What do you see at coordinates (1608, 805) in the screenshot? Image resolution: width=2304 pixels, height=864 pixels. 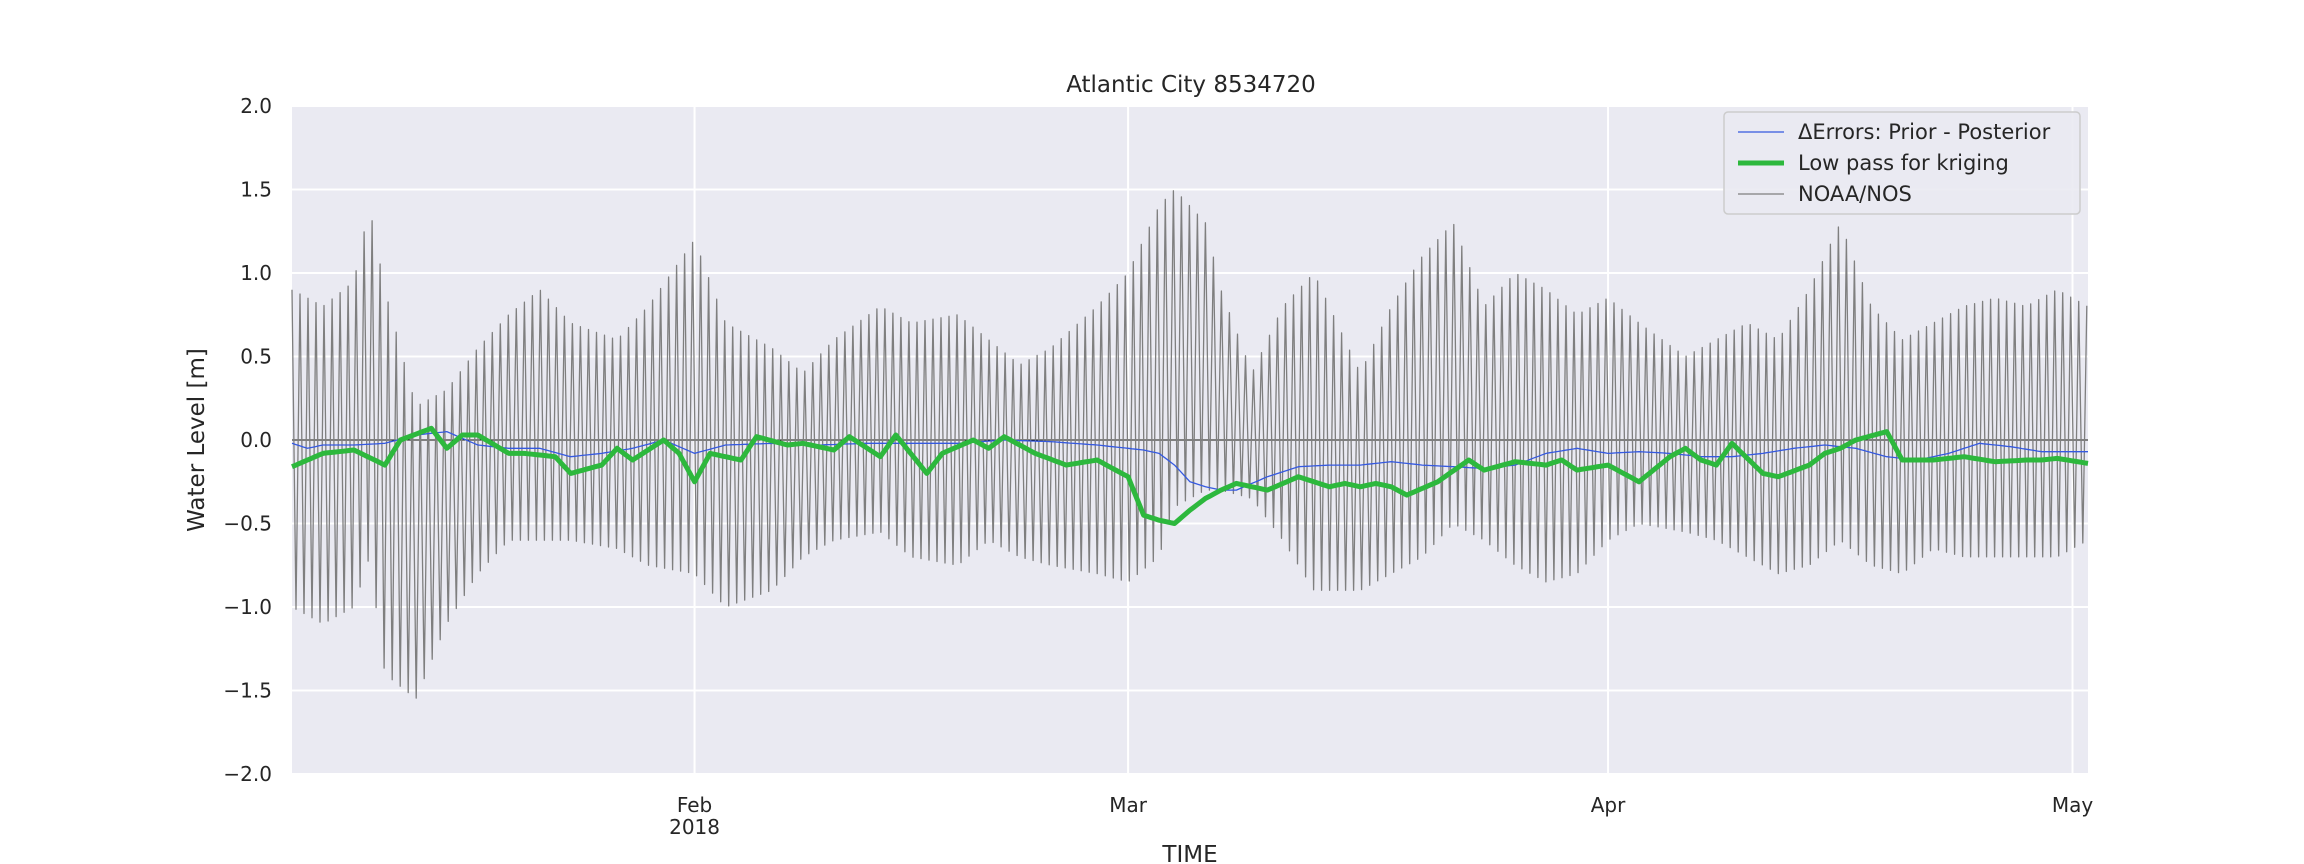 I see `x-tick-label: Apr` at bounding box center [1608, 805].